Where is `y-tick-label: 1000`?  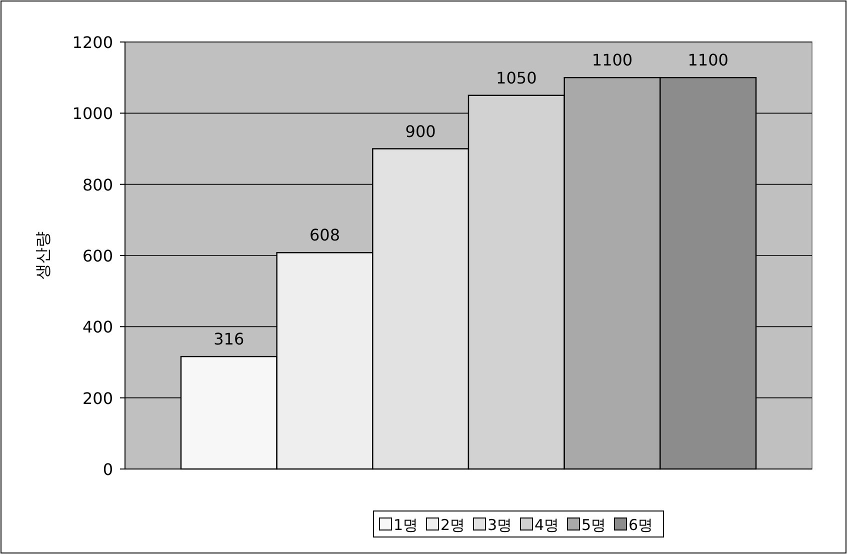 y-tick-label: 1000 is located at coordinates (92, 114).